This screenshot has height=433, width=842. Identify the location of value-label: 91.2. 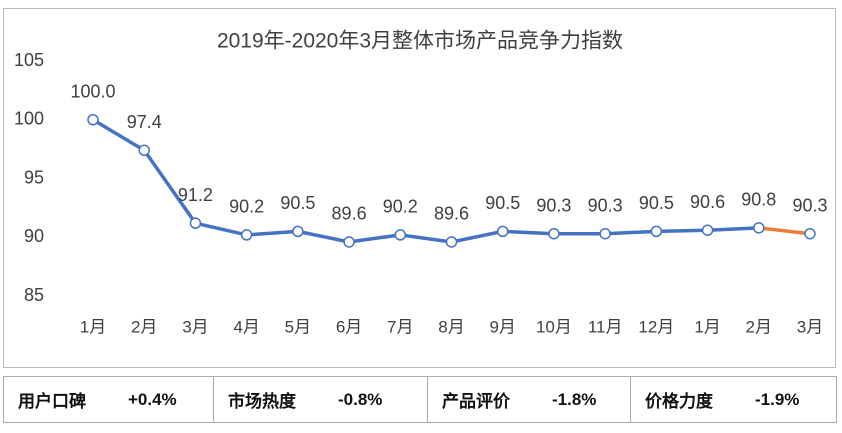
(195, 195).